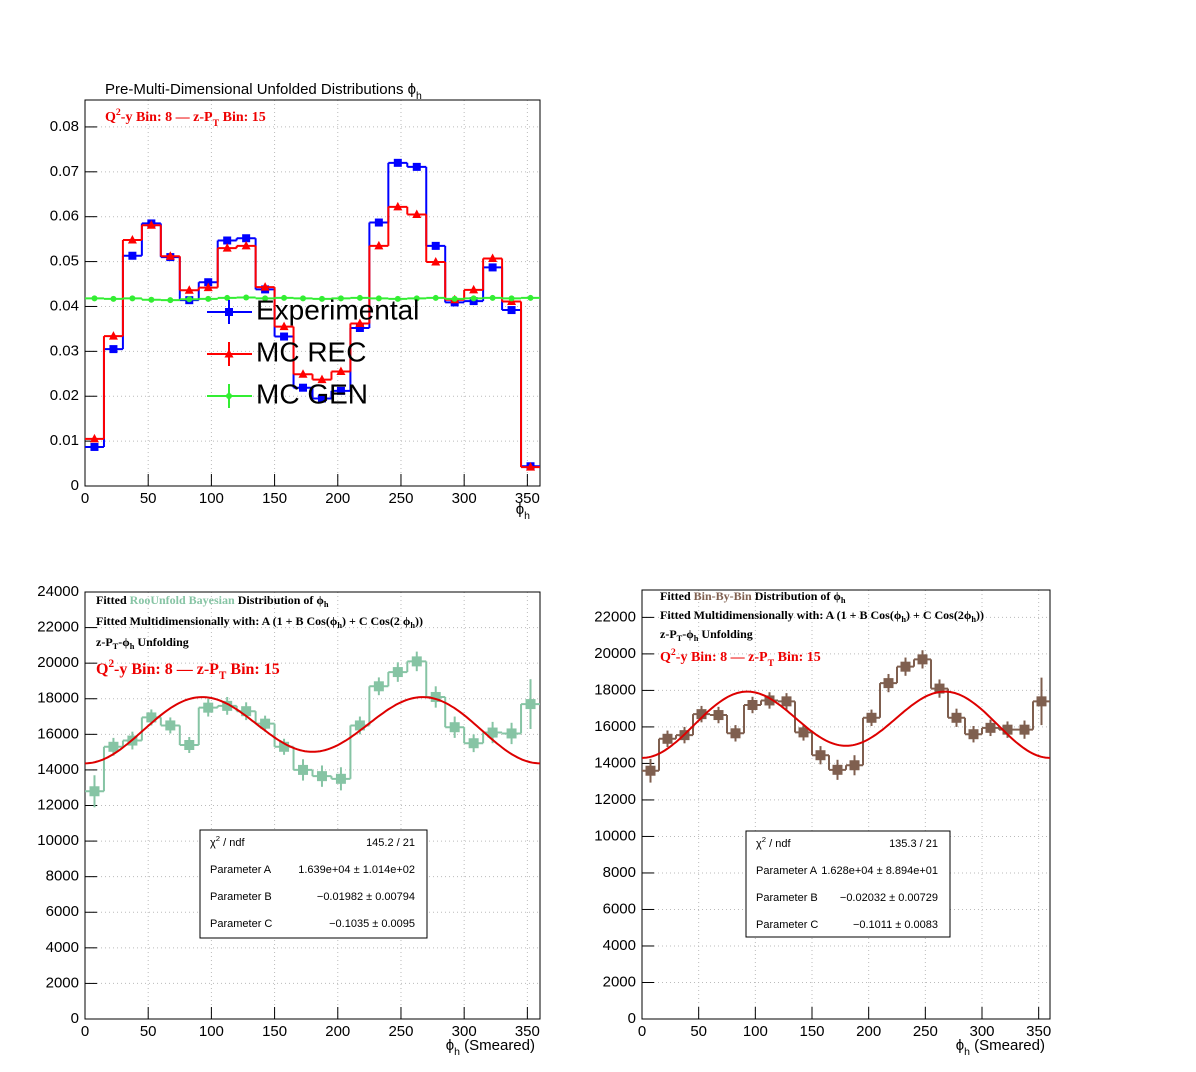  I want to click on y-tick-label: 22000, so click(58, 627).